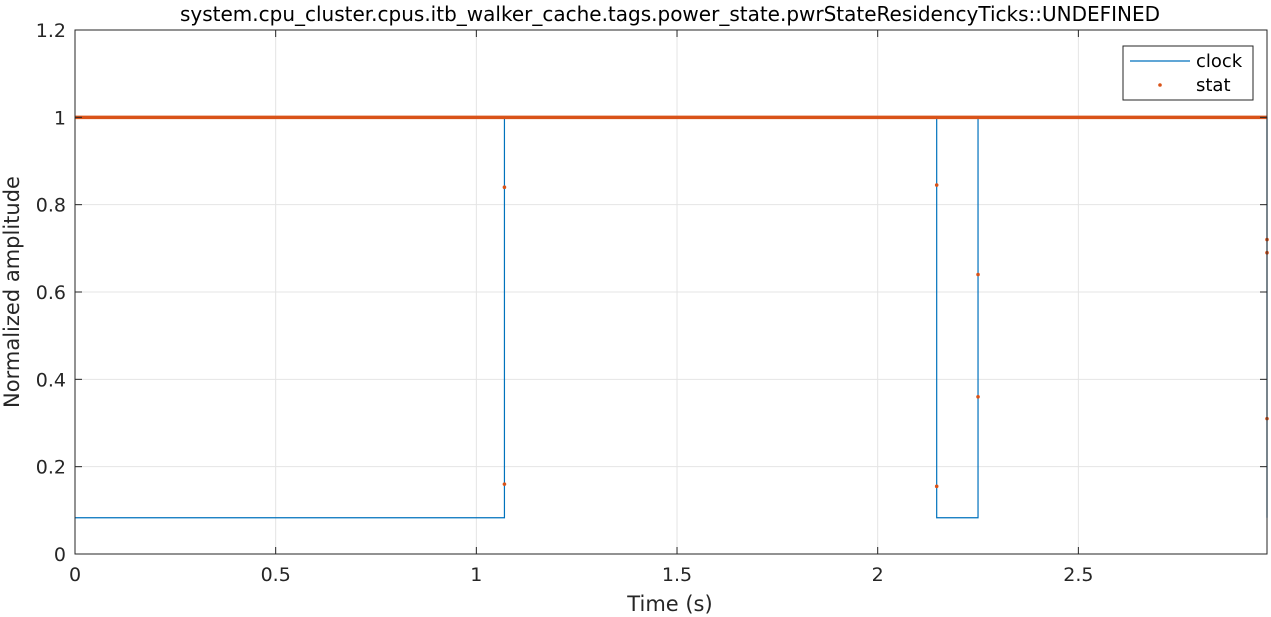 This screenshot has width=1271, height=617. What do you see at coordinates (476, 575) in the screenshot?
I see `x-tick-label: 1` at bounding box center [476, 575].